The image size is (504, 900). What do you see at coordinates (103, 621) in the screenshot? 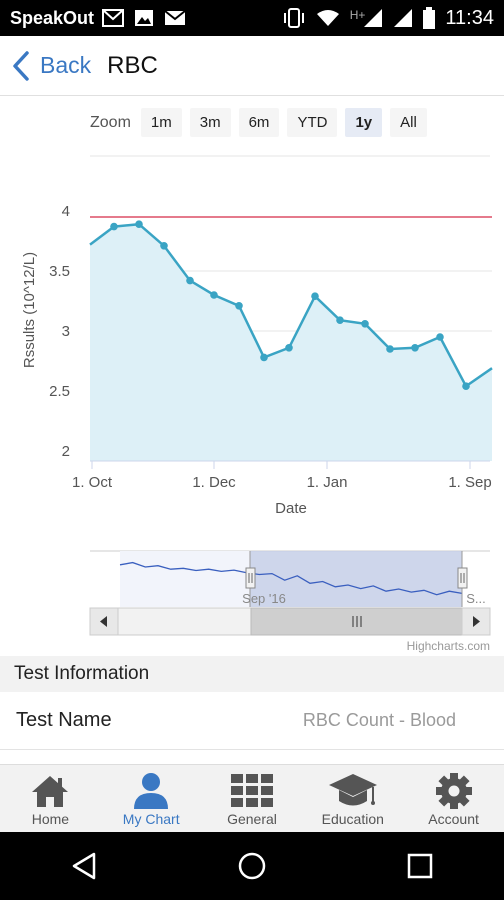
I see `arrow-left-icon` at bounding box center [103, 621].